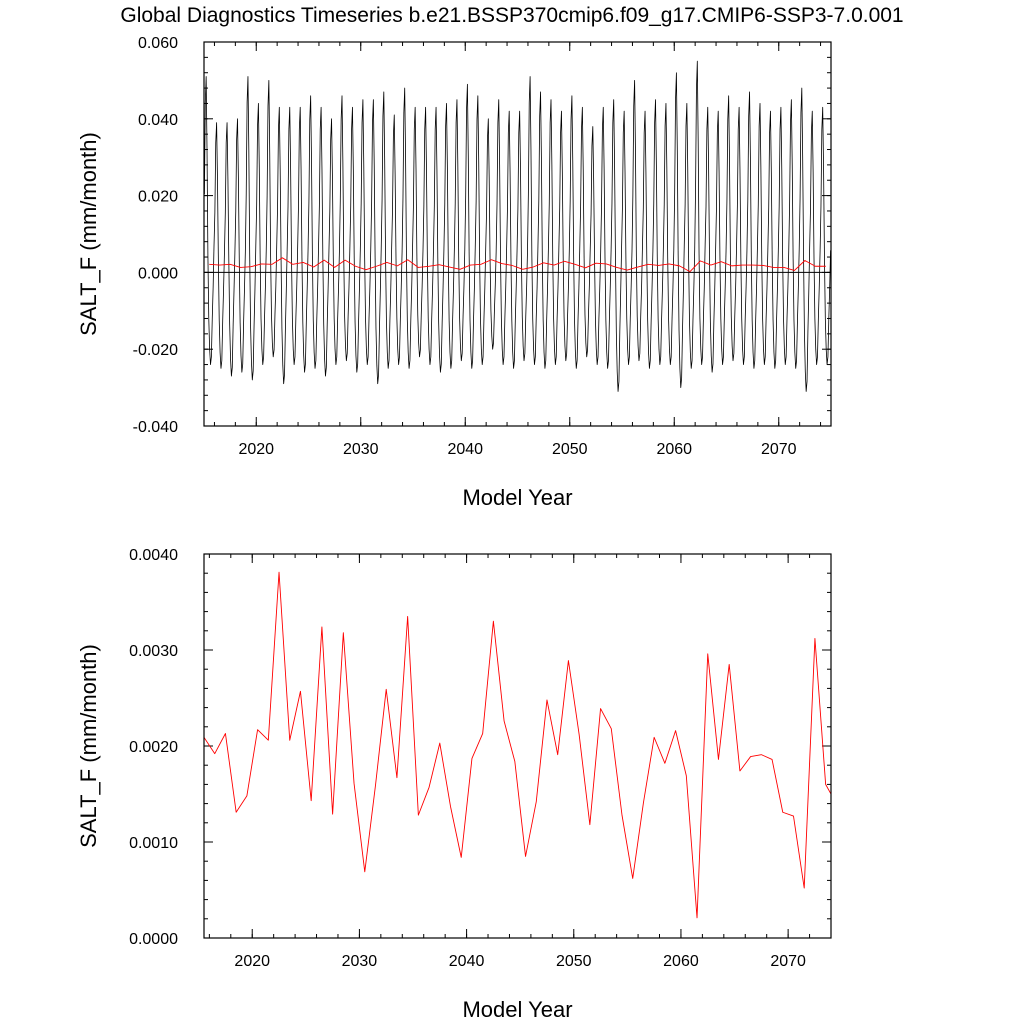 The width and height of the screenshot is (1024, 1024). I want to click on y-tick-label: 0.0000, so click(153, 939).